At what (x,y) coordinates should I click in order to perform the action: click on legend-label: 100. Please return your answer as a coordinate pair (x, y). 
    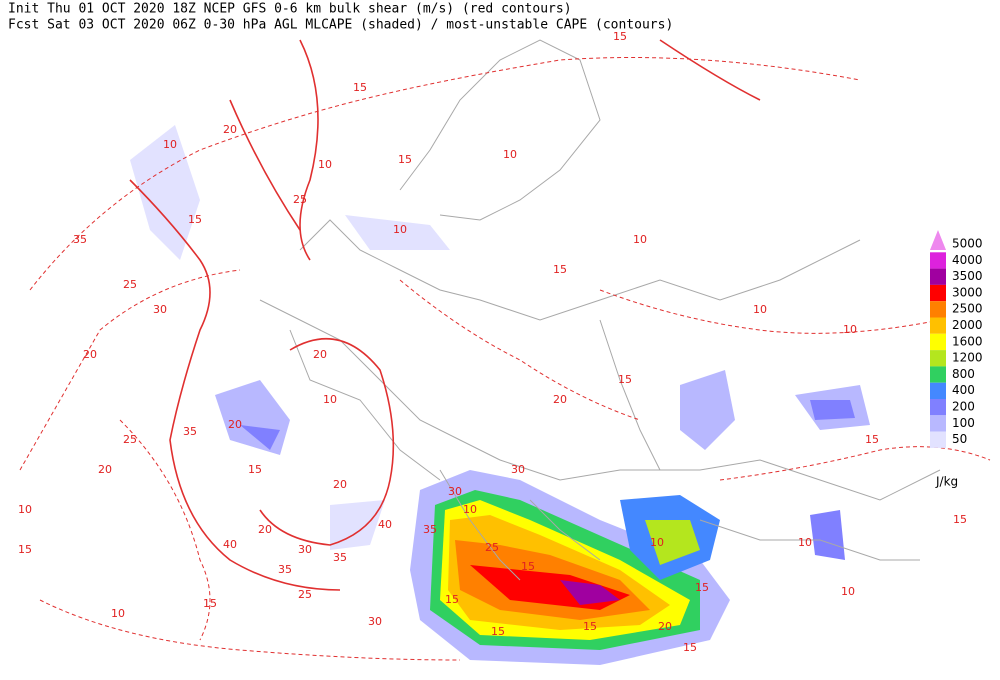
    Looking at the image, I should click on (963, 423).